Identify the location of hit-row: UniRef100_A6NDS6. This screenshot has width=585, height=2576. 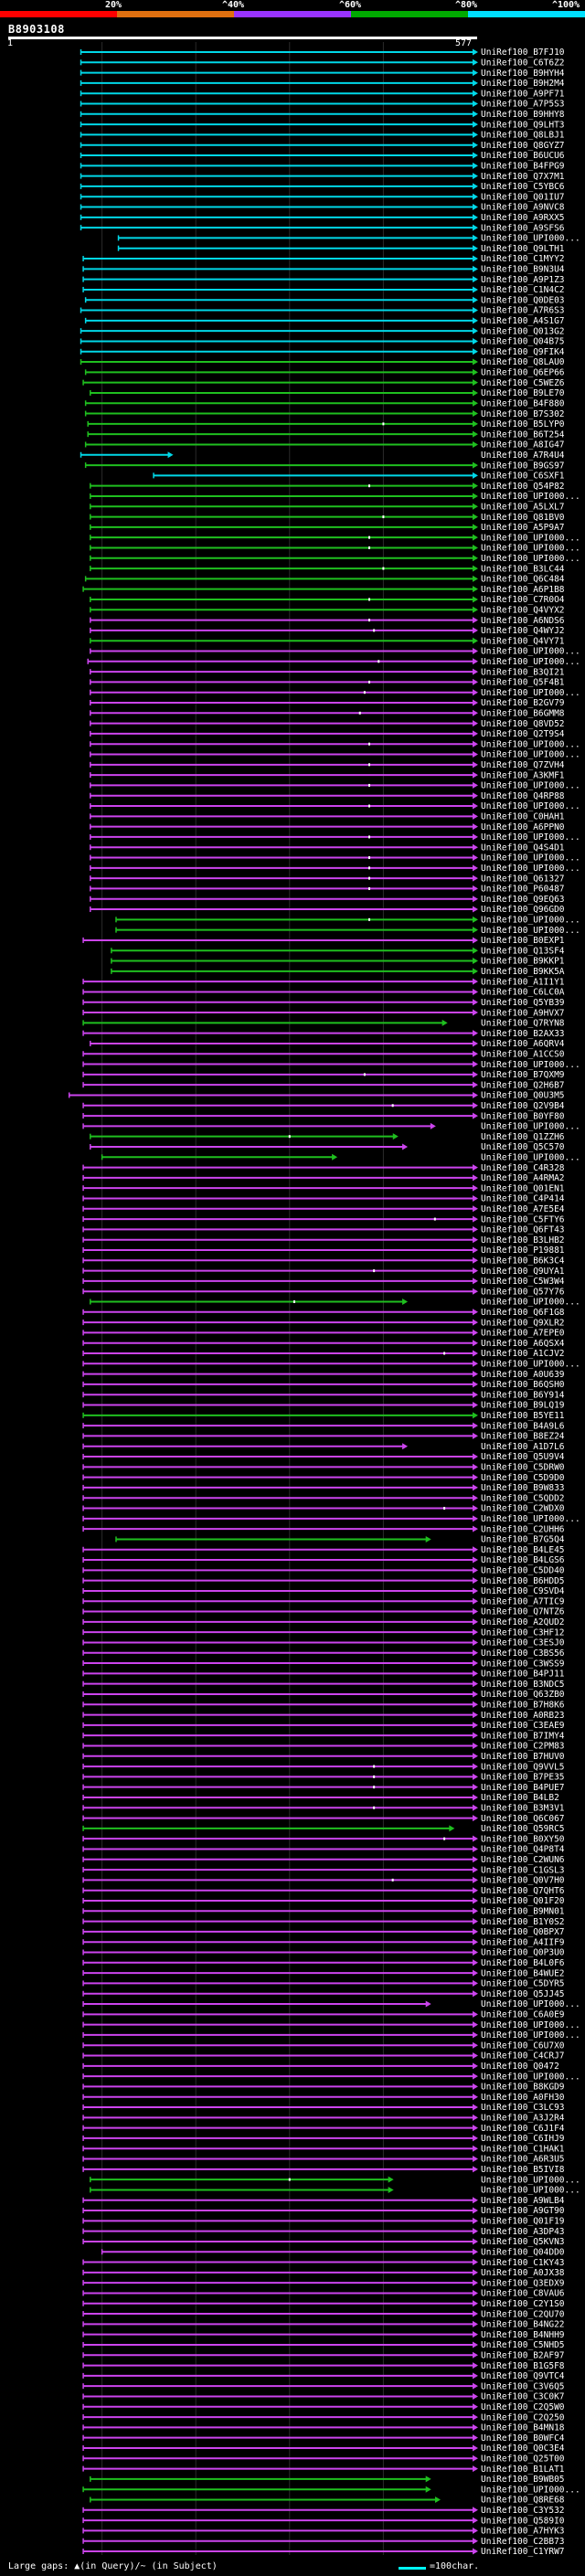
(328, 621).